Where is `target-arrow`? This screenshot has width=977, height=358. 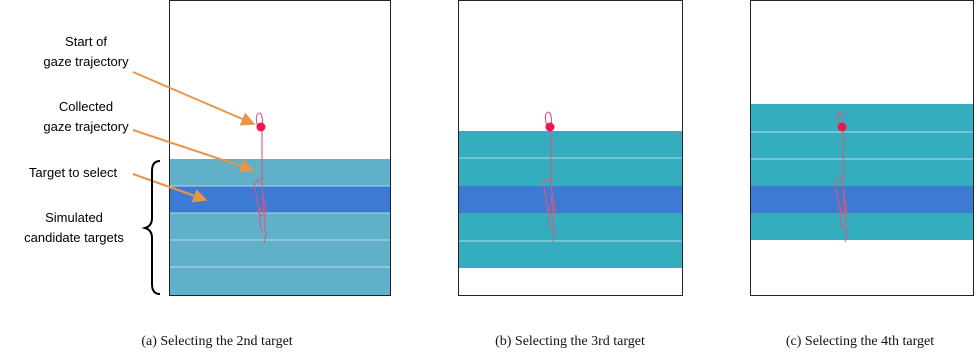 target-arrow is located at coordinates (170, 188).